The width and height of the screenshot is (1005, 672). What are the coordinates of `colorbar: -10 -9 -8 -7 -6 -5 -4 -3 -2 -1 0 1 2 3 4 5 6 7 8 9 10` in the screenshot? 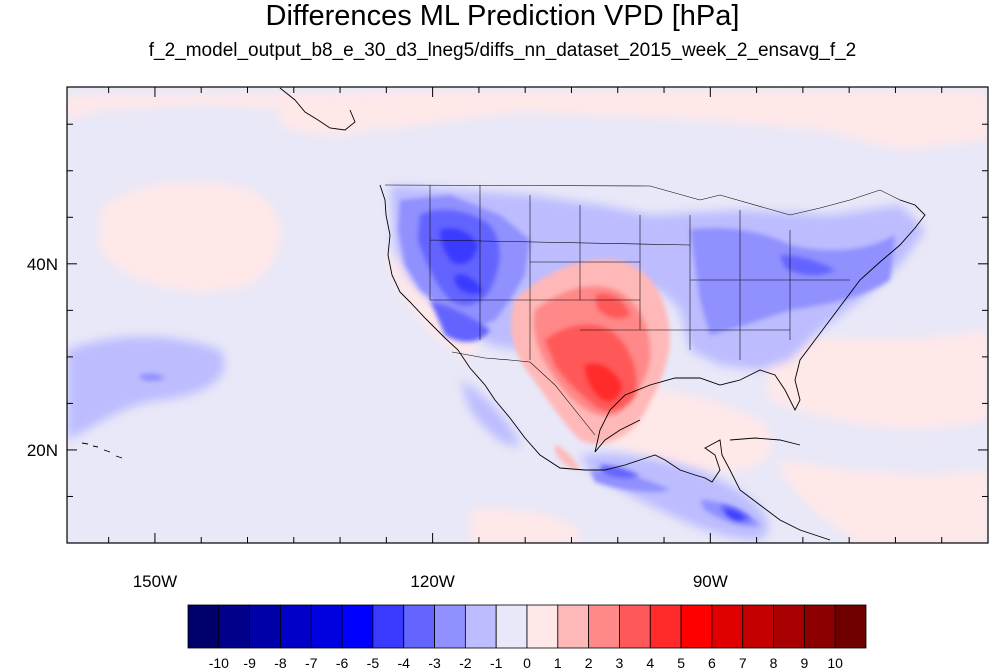 It's located at (527, 637).